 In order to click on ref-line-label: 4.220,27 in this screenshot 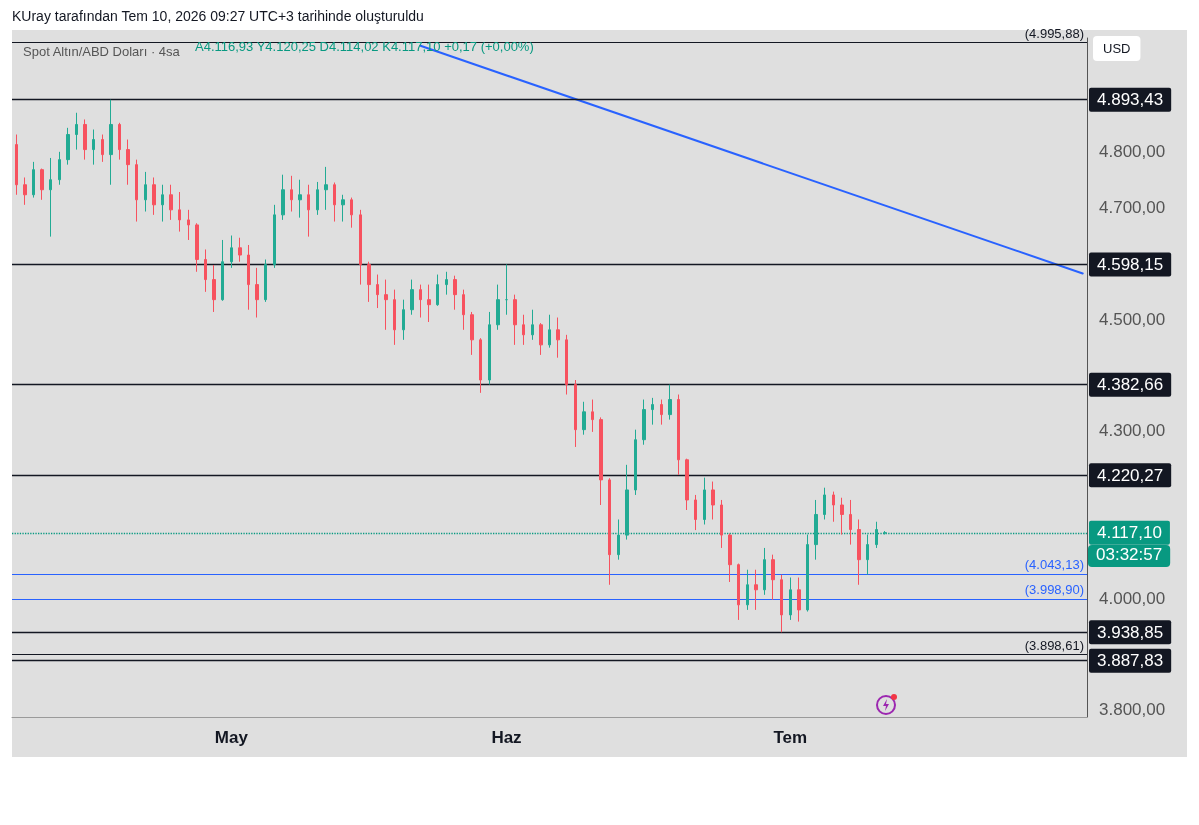, I will do `click(1130, 475)`.